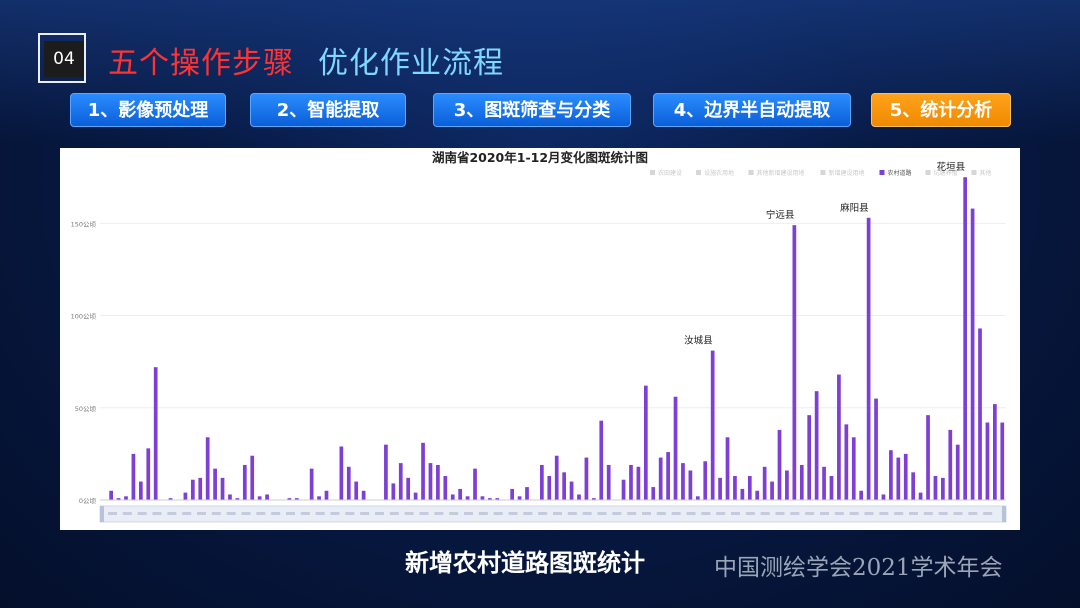 The image size is (1080, 608). What do you see at coordinates (148, 110) in the screenshot?
I see `step-button-1: 1、影像预处理` at bounding box center [148, 110].